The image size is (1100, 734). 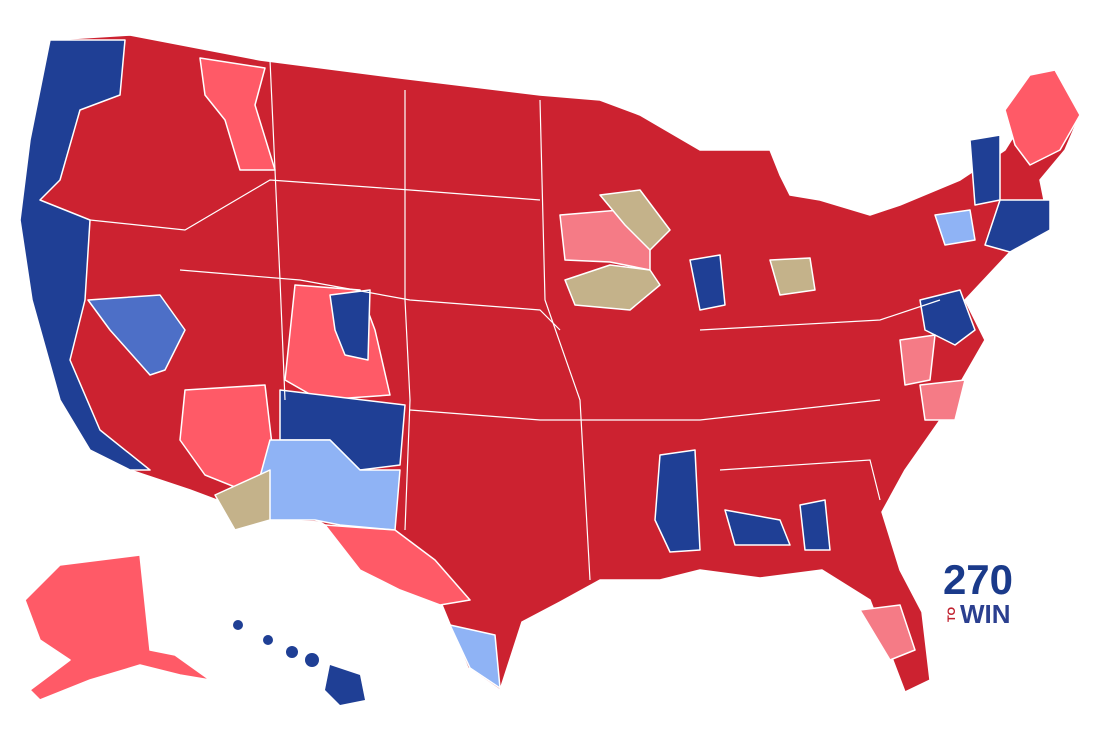 What do you see at coordinates (947, 317) in the screenshot?
I see `mid-atlantic-blue` at bounding box center [947, 317].